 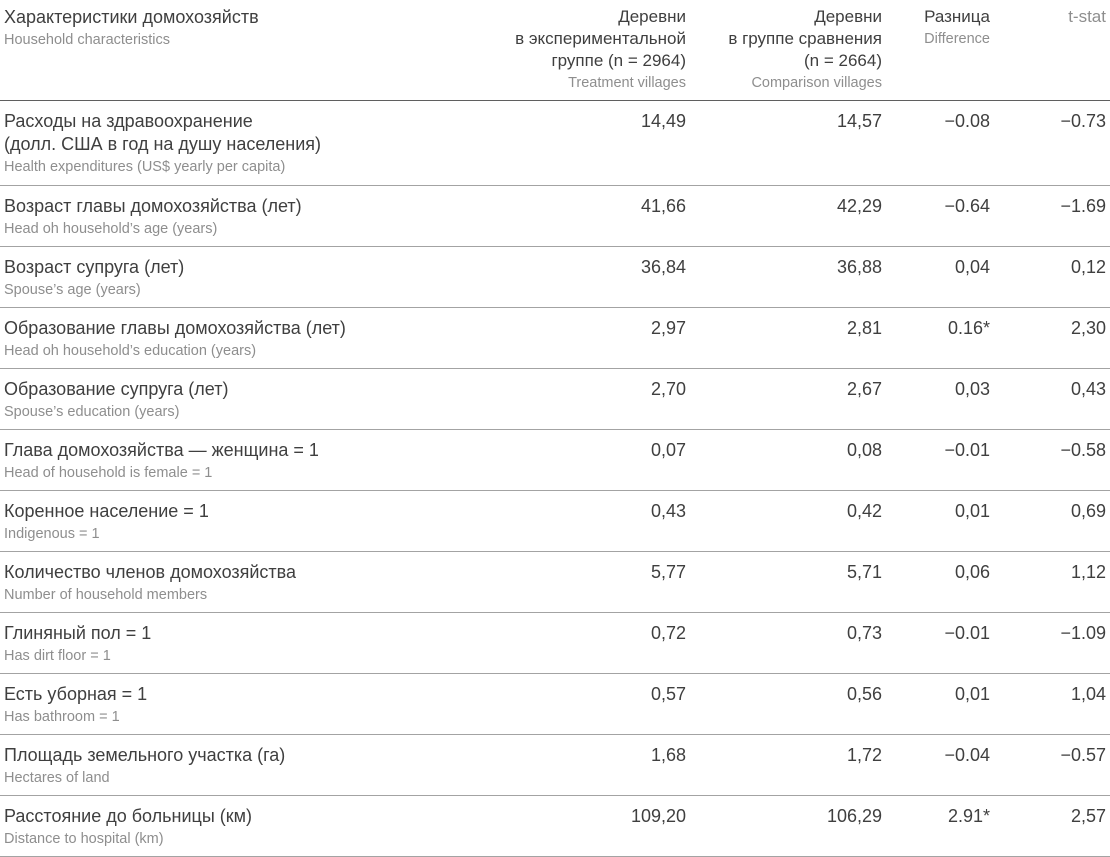 I want to click on row-label-en: Spouse’s education (years), so click(x=92, y=412).